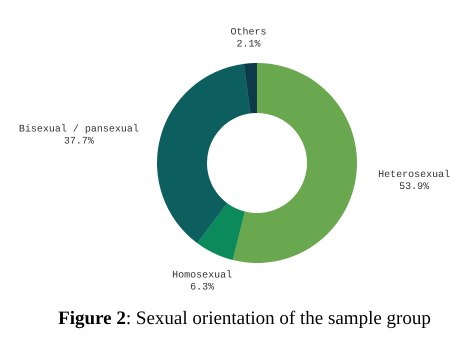 This screenshot has height=341, width=469. What do you see at coordinates (78, 129) in the screenshot?
I see `slice-label: Bisexual / pansexual` at bounding box center [78, 129].